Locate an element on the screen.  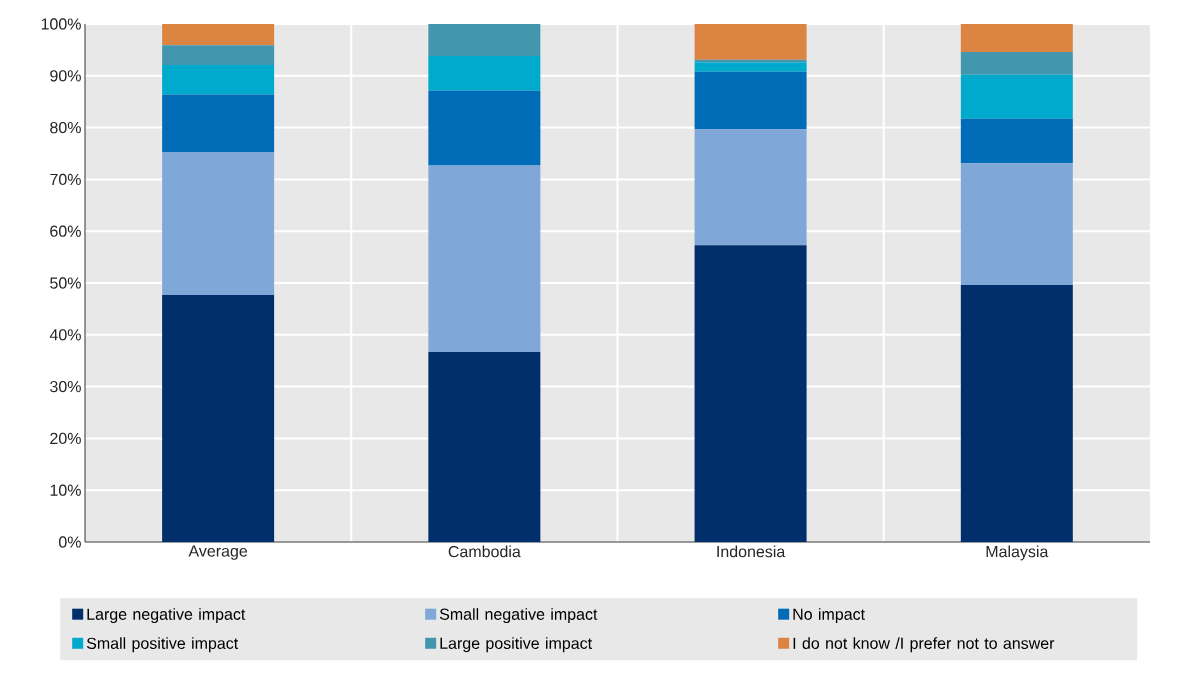
legend-label: I do not know /I prefer not to answer is located at coordinates (924, 645).